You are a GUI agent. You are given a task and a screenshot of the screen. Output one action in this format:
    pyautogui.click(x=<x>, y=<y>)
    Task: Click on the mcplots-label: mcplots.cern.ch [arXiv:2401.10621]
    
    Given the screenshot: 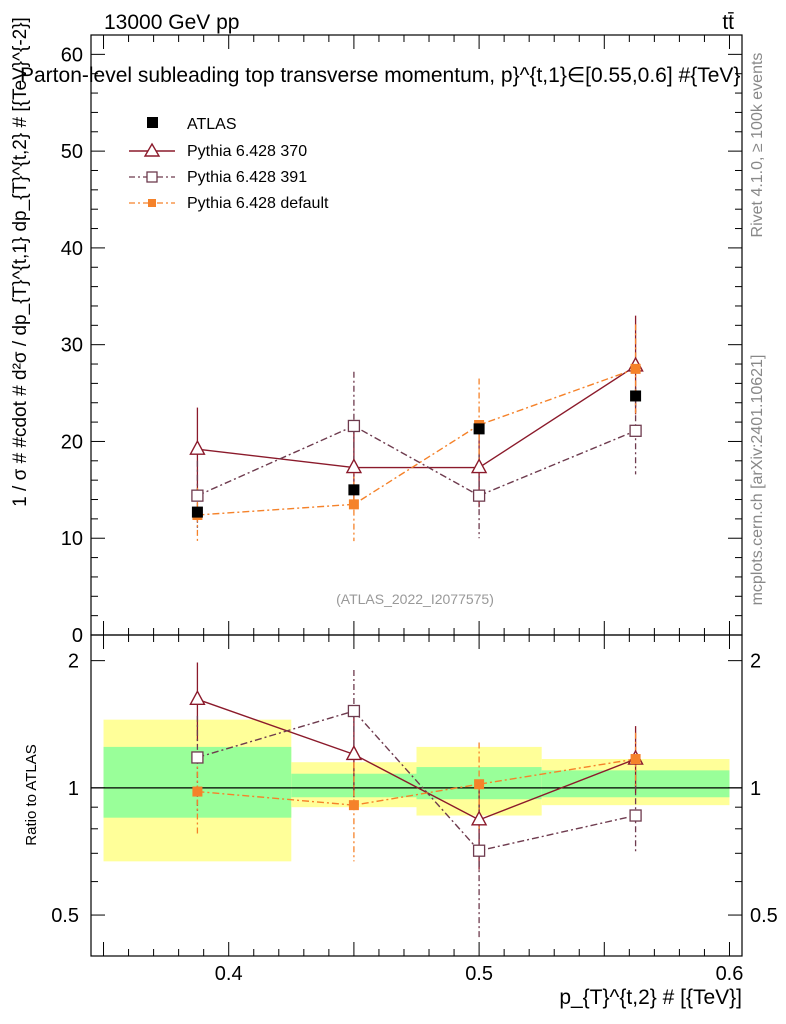 What is the action you would take?
    pyautogui.click(x=757, y=480)
    